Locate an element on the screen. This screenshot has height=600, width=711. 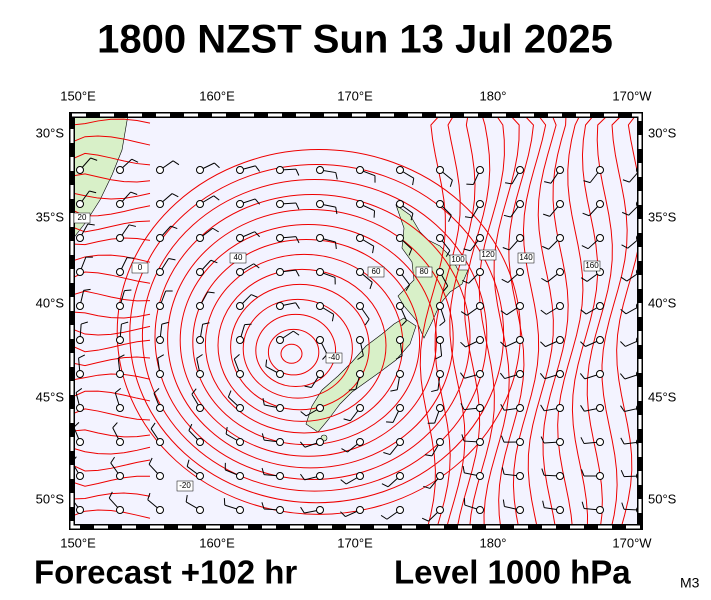
lon-label: 170°W is located at coordinates (632, 542).